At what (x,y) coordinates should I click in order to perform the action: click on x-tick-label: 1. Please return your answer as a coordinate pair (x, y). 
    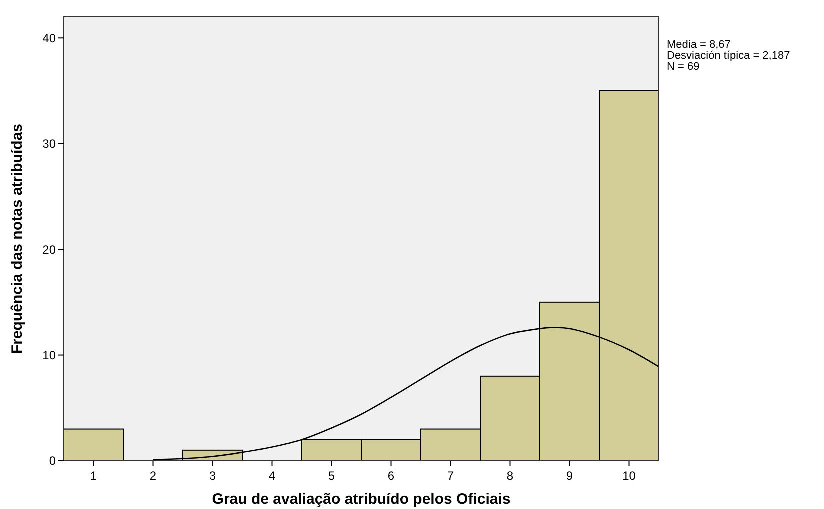
    Looking at the image, I should click on (94, 476).